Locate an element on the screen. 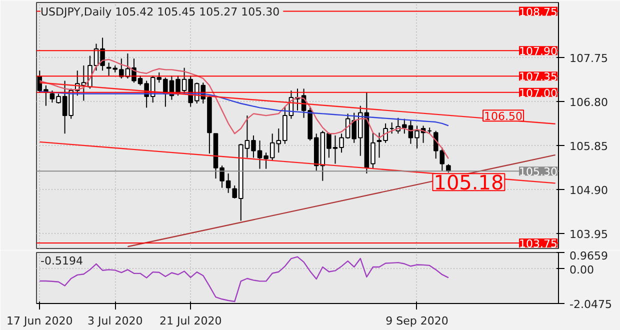 This screenshot has height=330, width=620. y-tick-label: 0.00 is located at coordinates (582, 269).